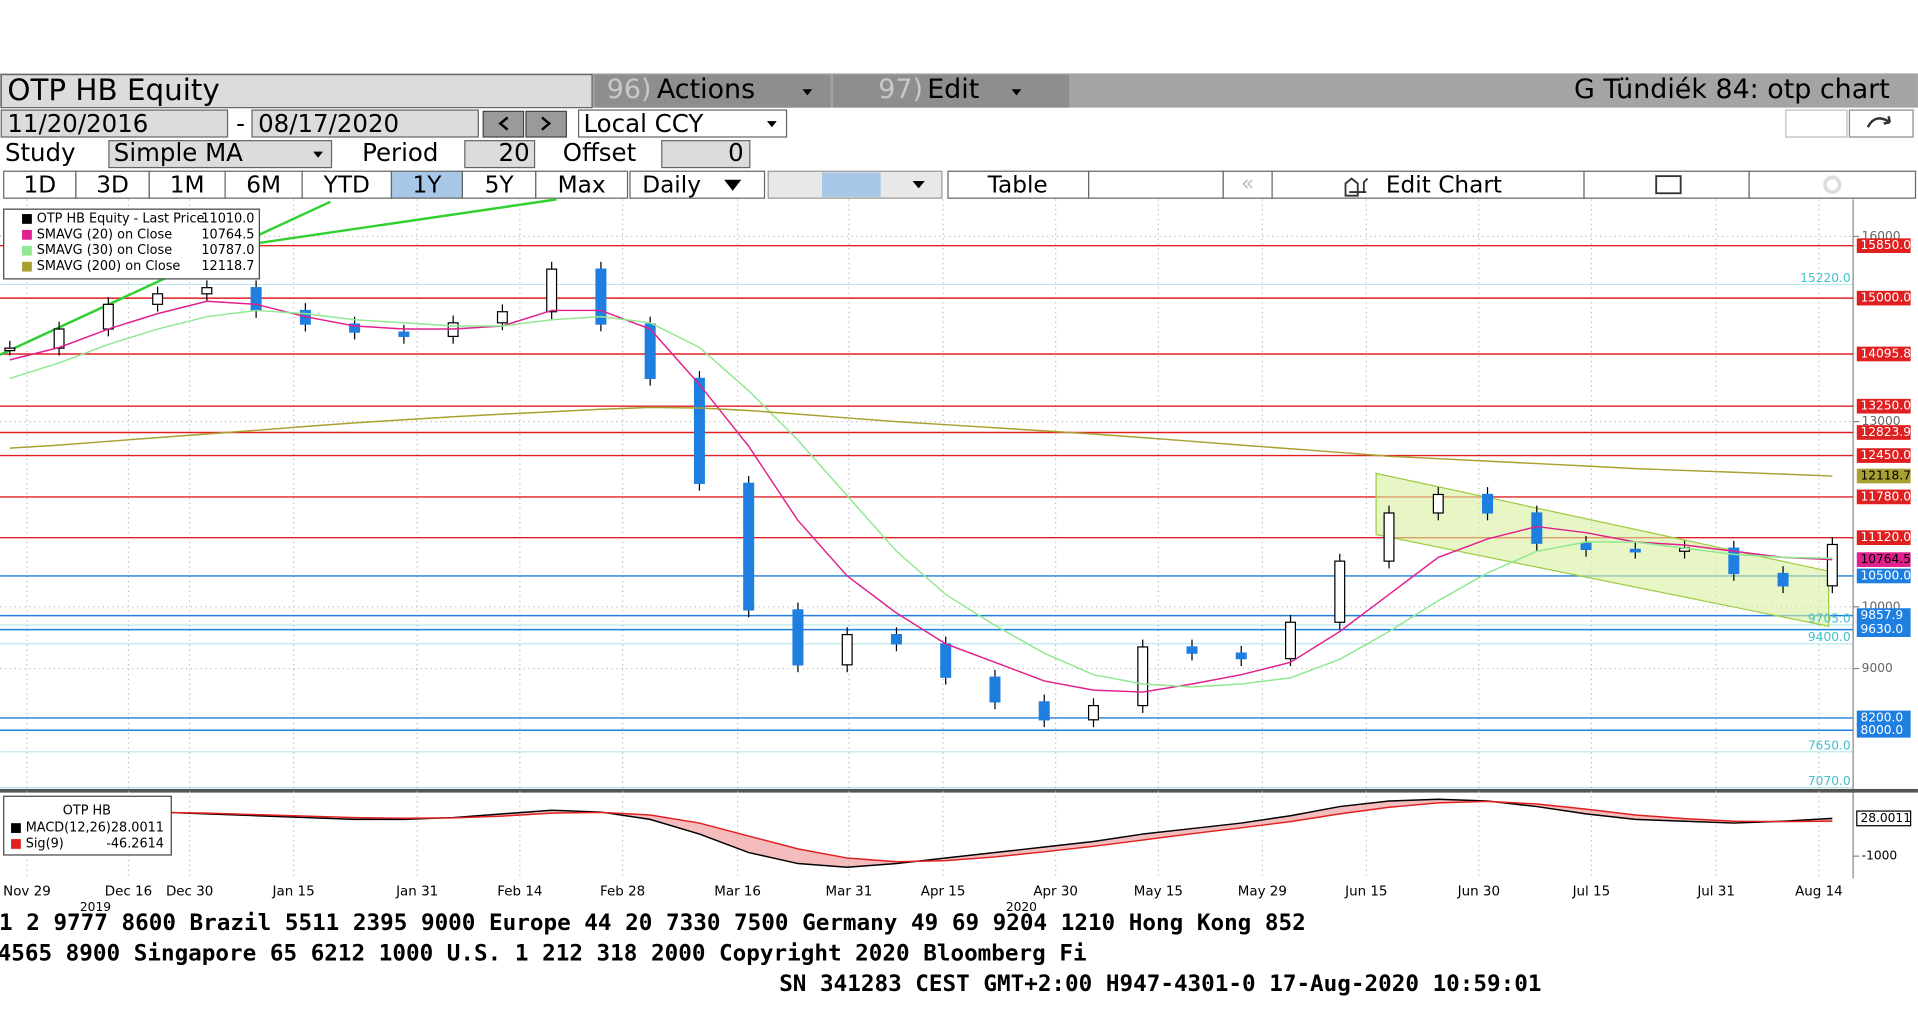 The image size is (1918, 1025). Describe the element at coordinates (296, 91) in the screenshot. I see `security-box` at that location.